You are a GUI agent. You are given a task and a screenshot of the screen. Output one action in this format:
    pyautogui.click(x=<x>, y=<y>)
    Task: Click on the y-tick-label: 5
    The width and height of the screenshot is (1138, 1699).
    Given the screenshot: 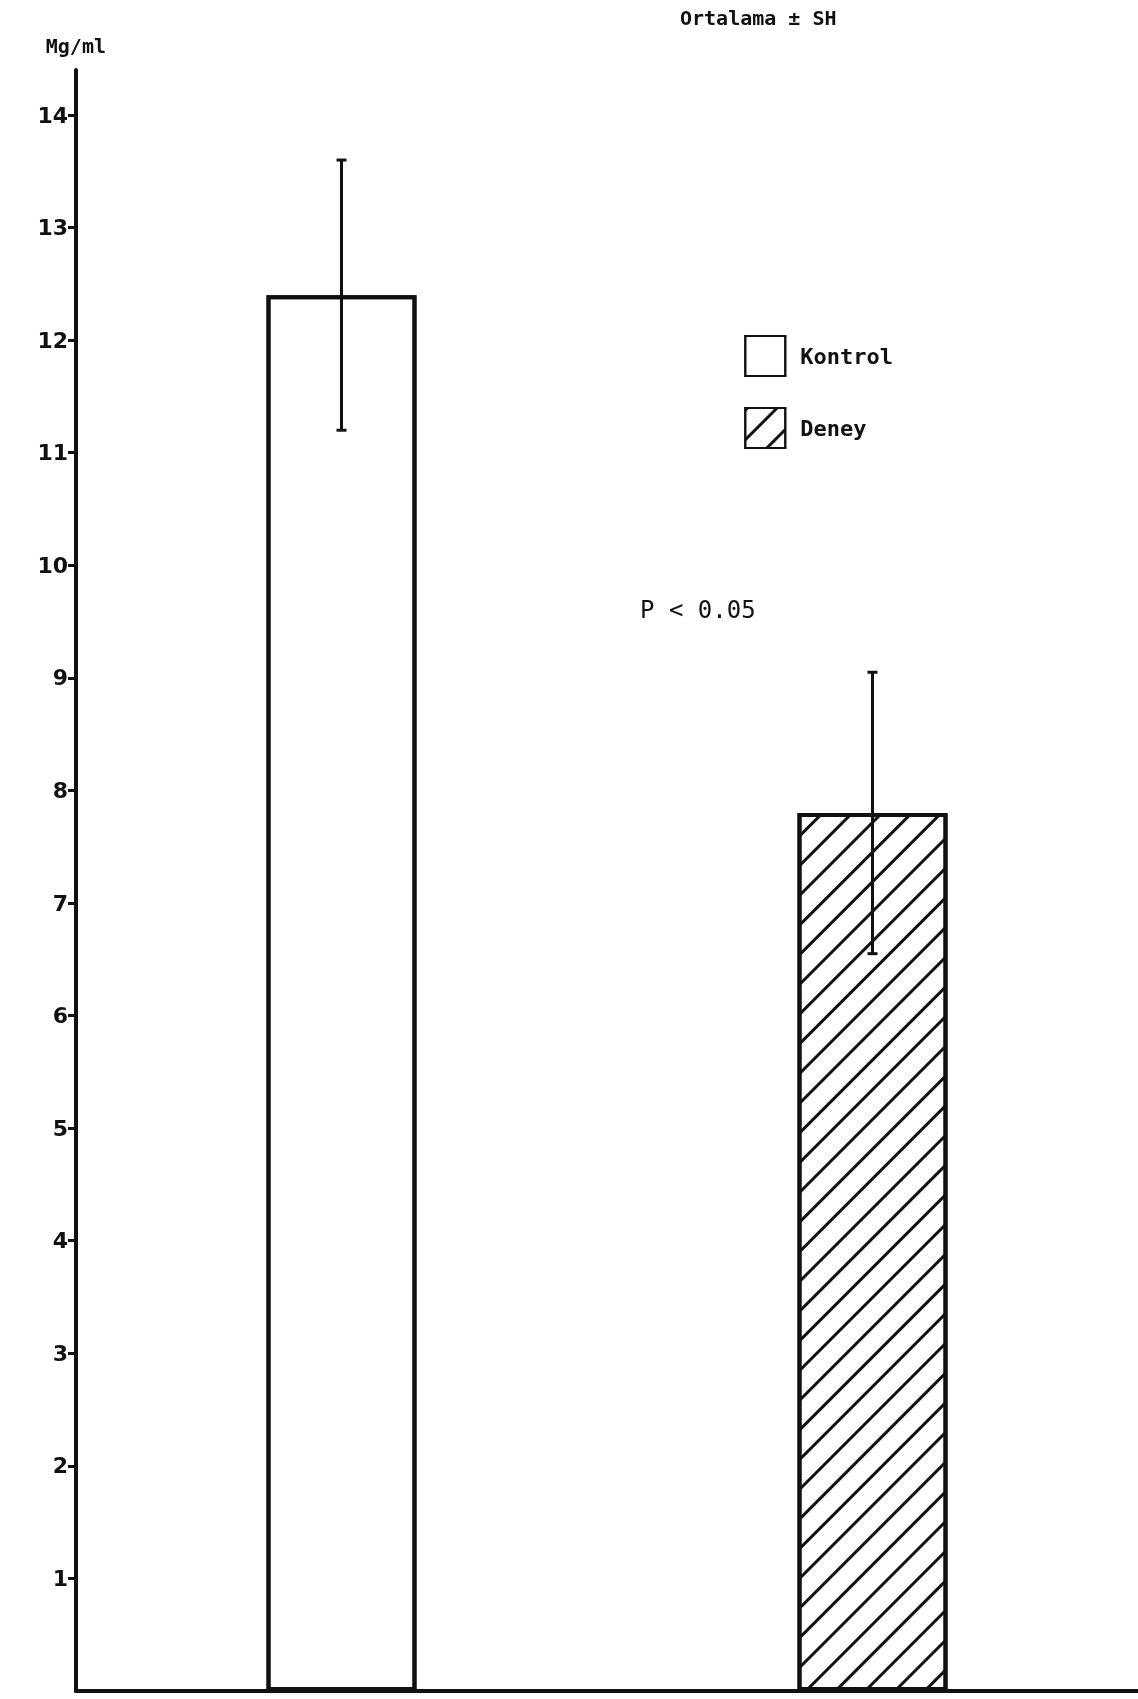 What is the action you would take?
    pyautogui.click(x=60, y=1128)
    